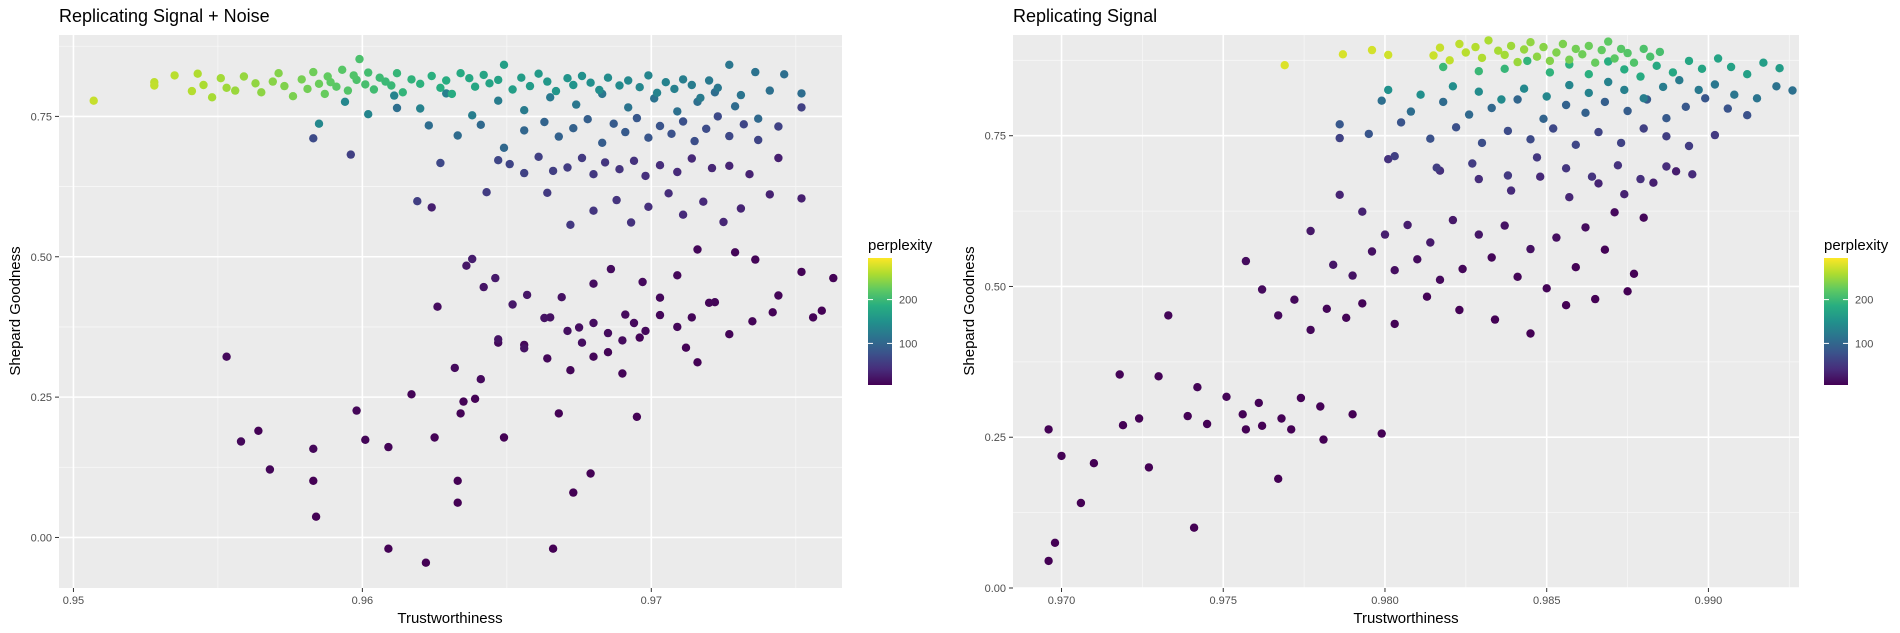  What do you see at coordinates (1864, 301) in the screenshot?
I see `legend-break-label: 200` at bounding box center [1864, 301].